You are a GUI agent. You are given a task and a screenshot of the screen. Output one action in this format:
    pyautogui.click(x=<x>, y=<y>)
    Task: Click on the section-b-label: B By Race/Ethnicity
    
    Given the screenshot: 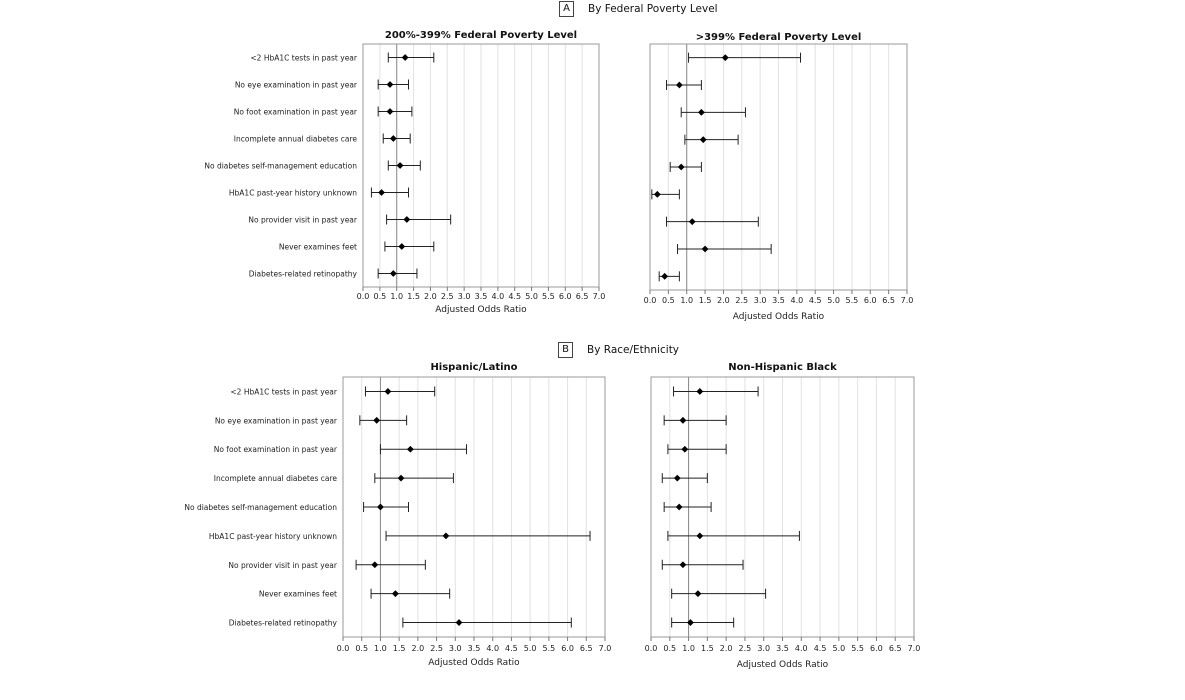 What is the action you would take?
    pyautogui.click(x=618, y=350)
    